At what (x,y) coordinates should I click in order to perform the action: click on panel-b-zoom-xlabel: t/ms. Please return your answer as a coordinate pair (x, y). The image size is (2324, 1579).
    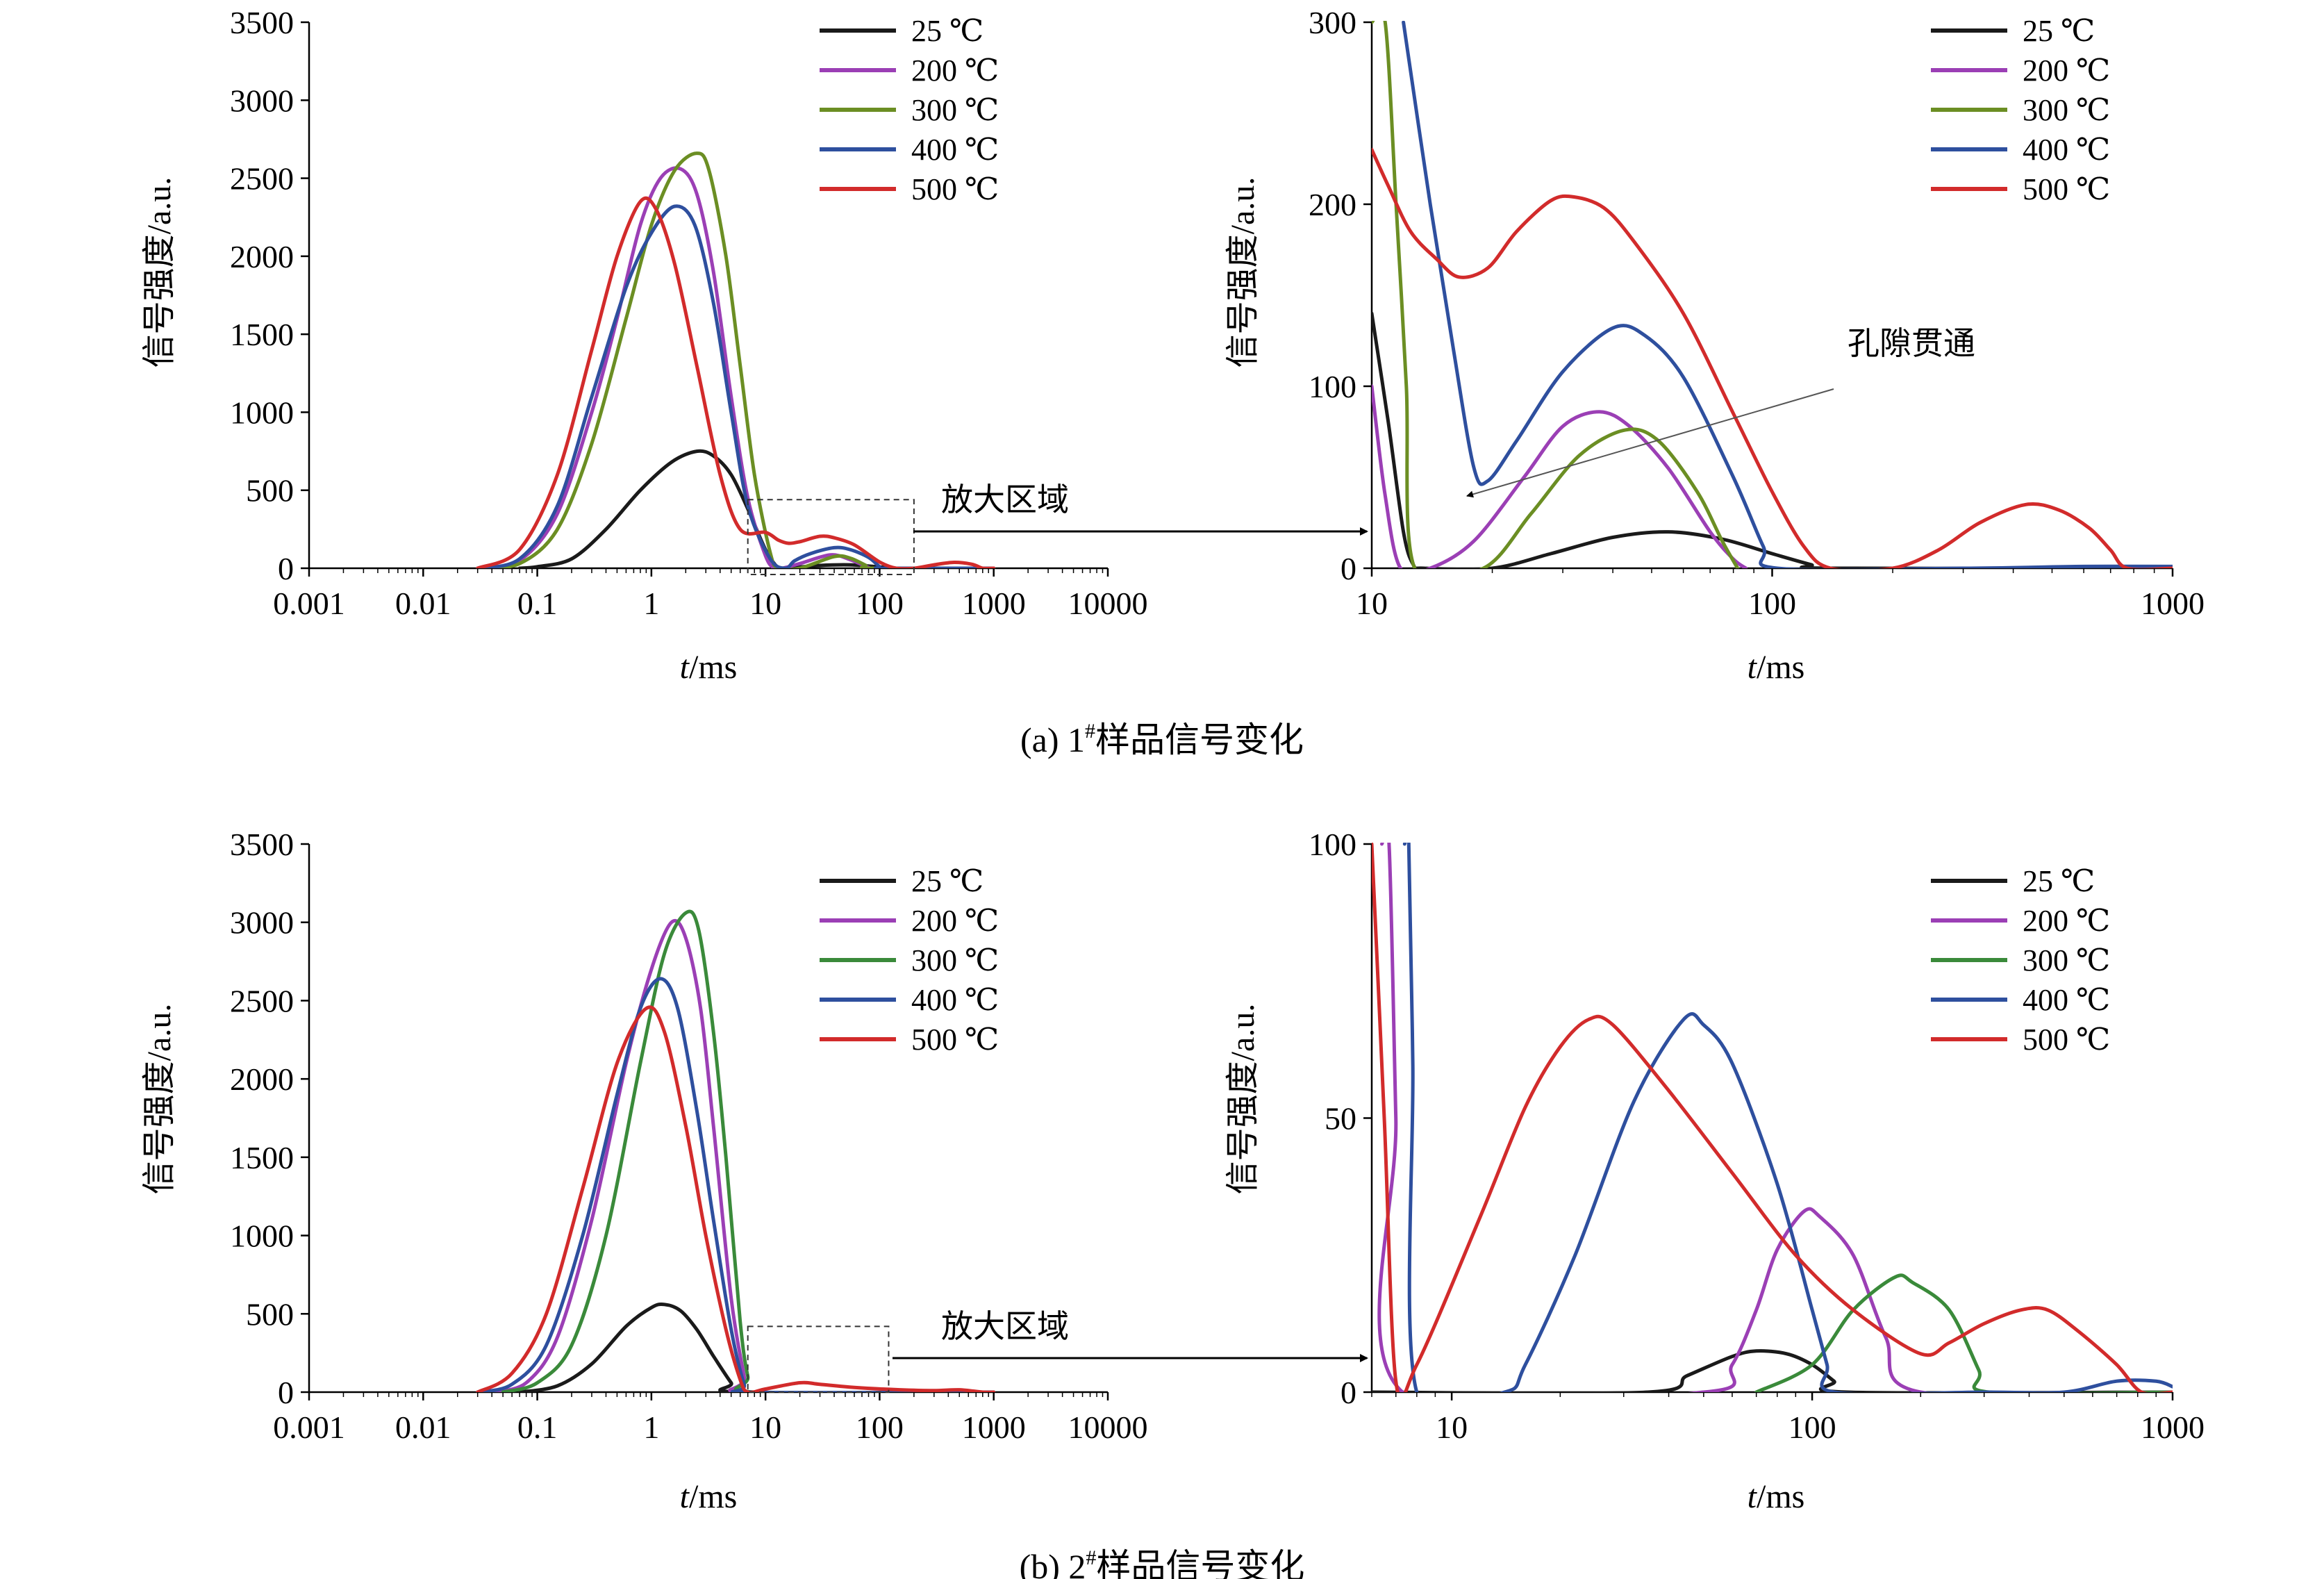
    Looking at the image, I should click on (1776, 1497).